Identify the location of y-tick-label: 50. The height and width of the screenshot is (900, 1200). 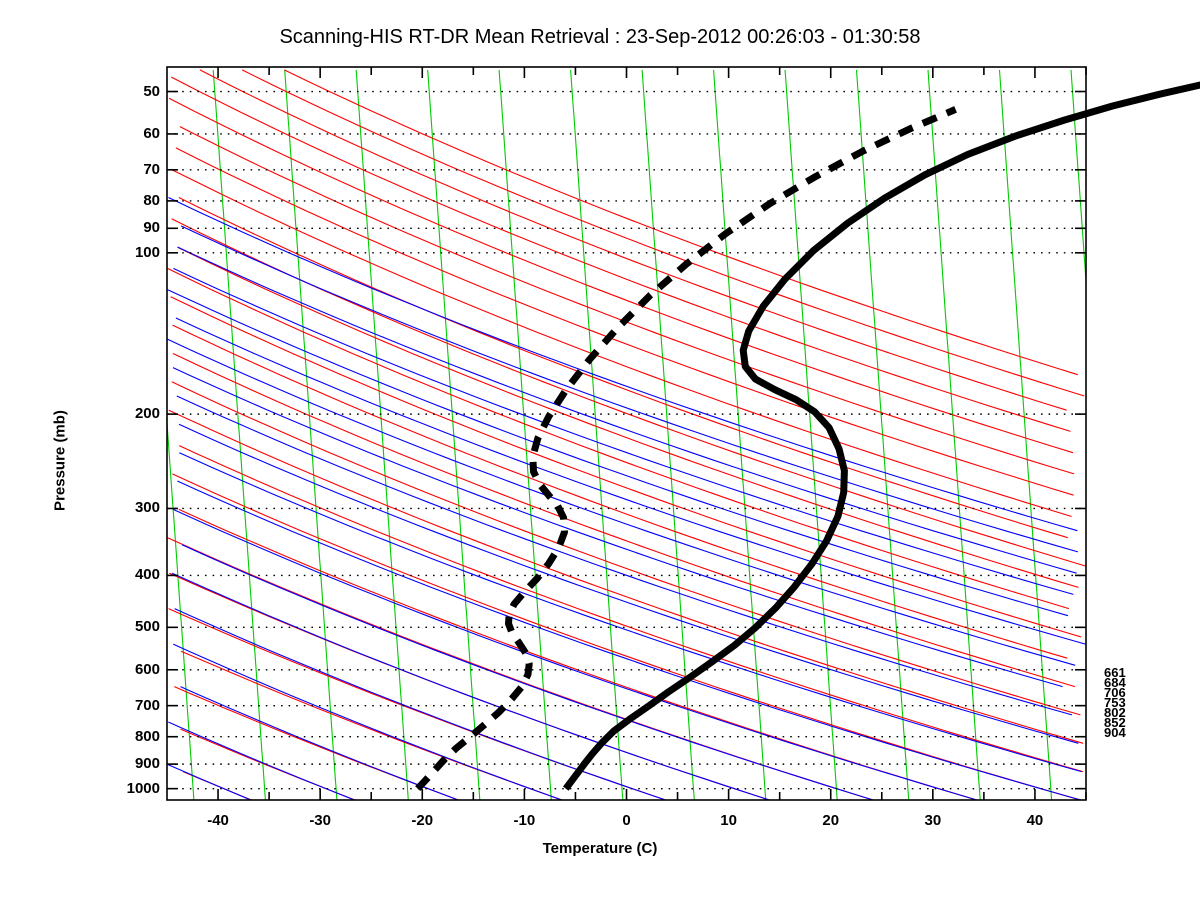
(151, 91).